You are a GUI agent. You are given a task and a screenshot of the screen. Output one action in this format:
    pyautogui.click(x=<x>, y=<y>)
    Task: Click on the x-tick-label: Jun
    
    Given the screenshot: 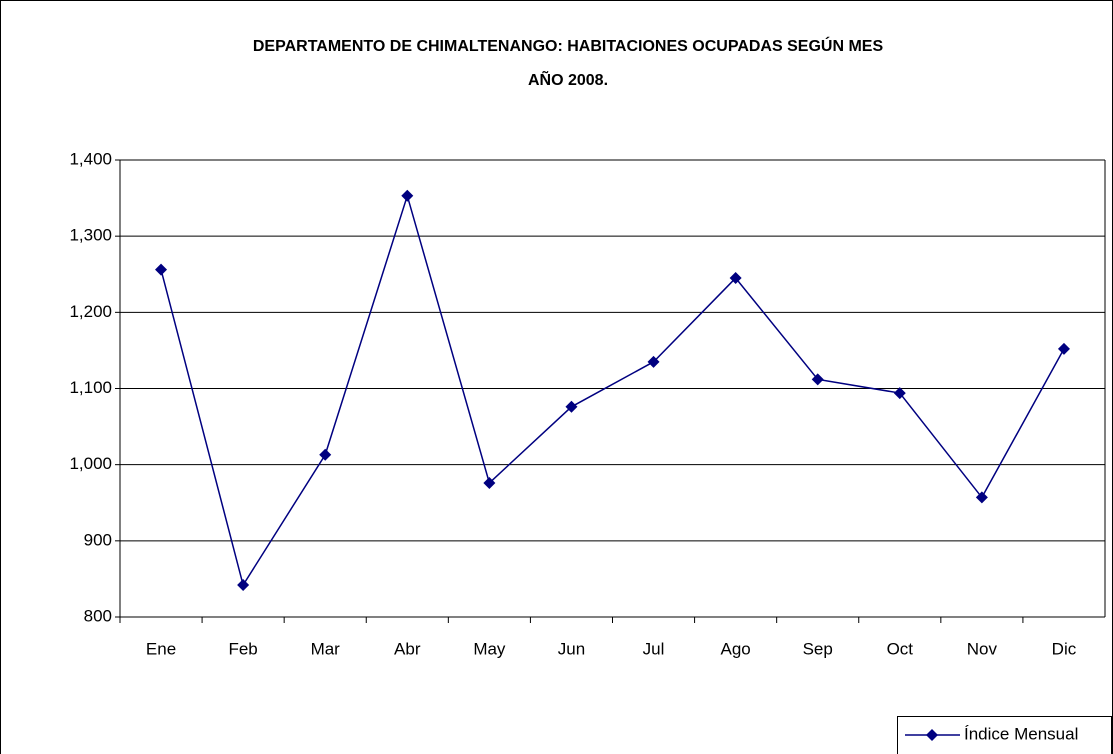 What is the action you would take?
    pyautogui.click(x=571, y=648)
    